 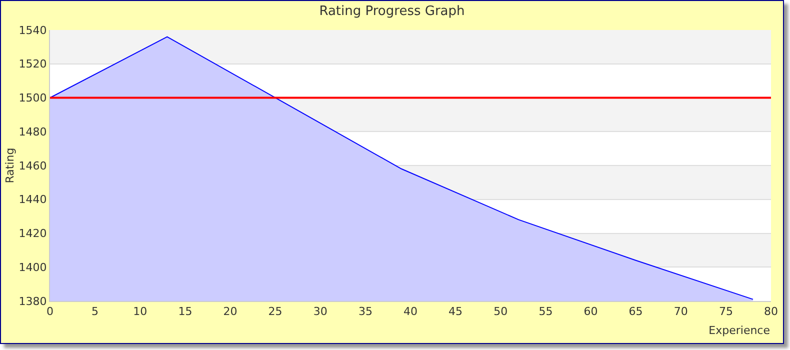 I want to click on y-tick-label: 1400, so click(x=32, y=267).